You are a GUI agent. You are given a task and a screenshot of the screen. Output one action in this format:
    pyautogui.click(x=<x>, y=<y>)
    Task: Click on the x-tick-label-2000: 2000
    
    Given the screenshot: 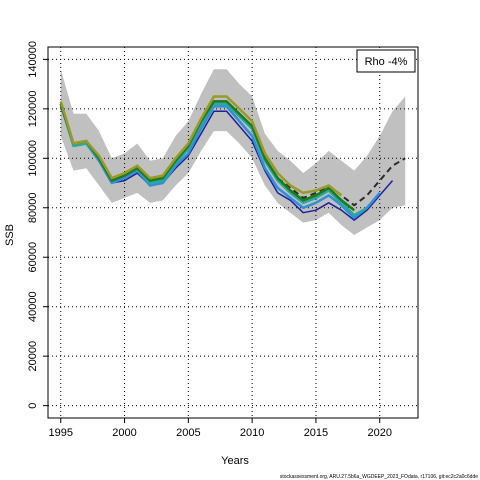 What is the action you would take?
    pyautogui.click(x=124, y=433)
    